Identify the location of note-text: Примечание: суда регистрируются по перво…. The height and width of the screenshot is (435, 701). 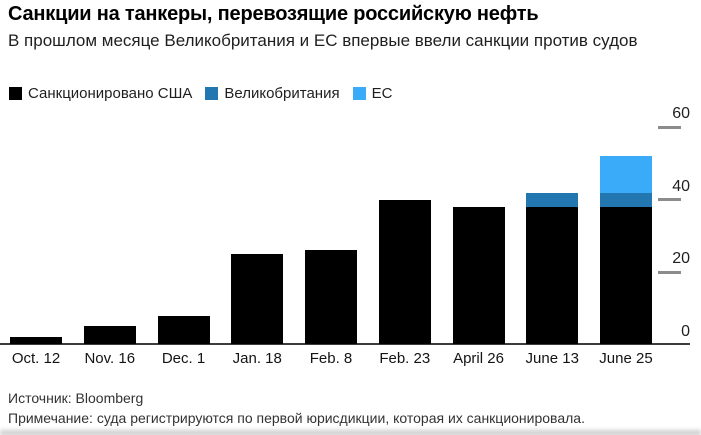
(296, 418).